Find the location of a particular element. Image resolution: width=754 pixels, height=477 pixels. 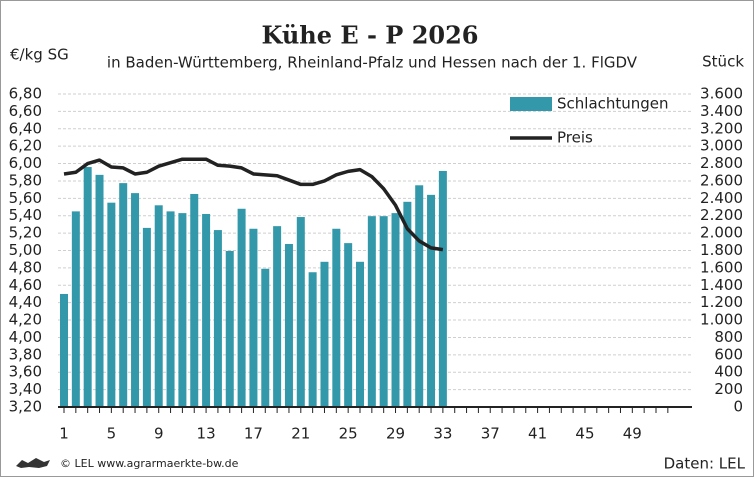

y-tick-label: 6,00 is located at coordinates (25, 163).